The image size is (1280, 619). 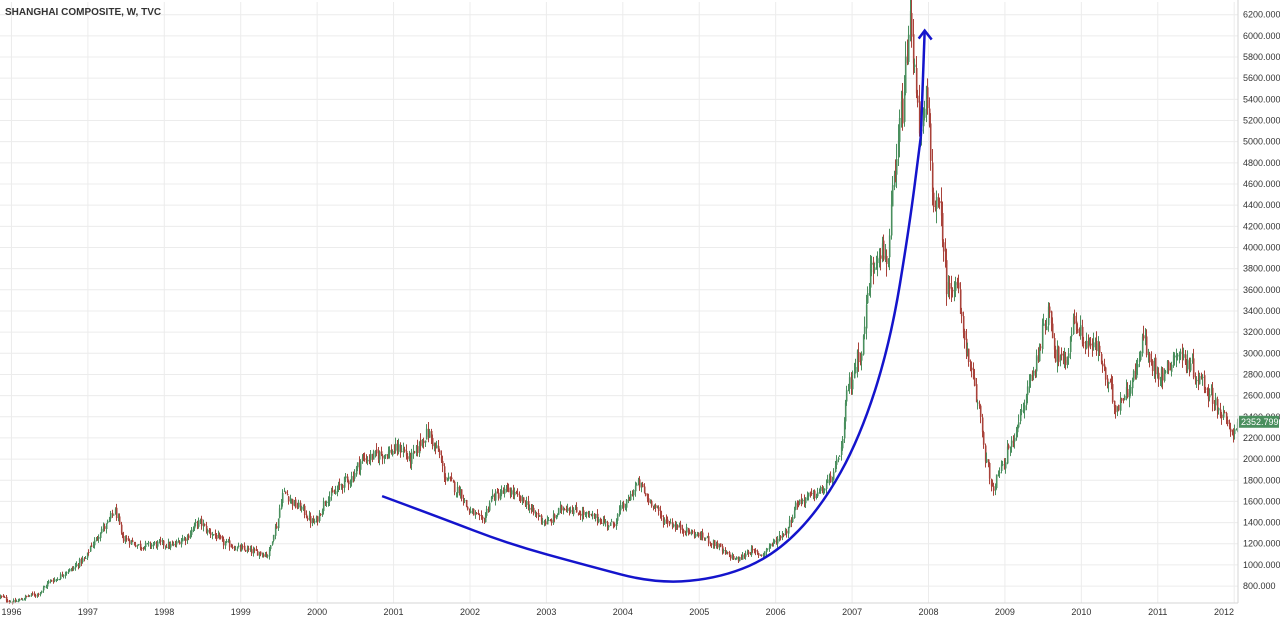 What do you see at coordinates (83, 12) in the screenshot?
I see `chart-title: SHANGHAI COMPOSITE, W, TVC` at bounding box center [83, 12].